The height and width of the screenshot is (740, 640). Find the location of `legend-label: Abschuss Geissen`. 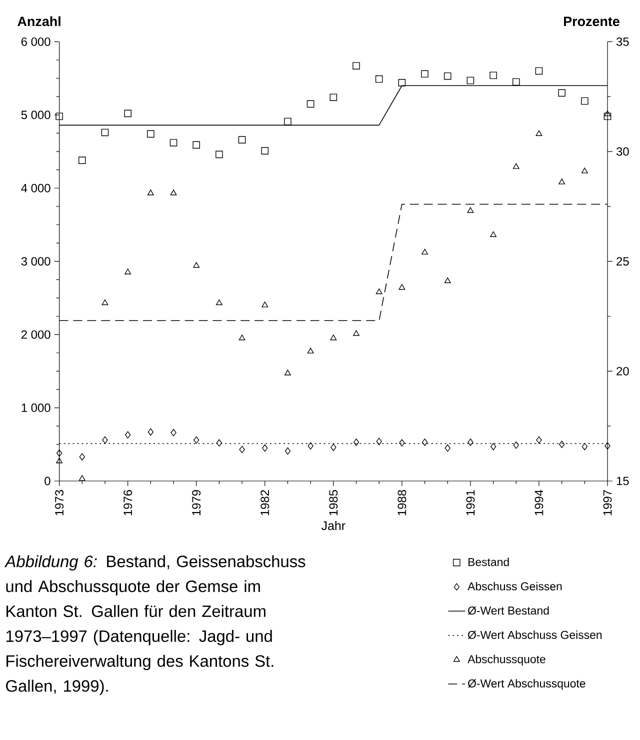

legend-label: Abschuss Geissen is located at coordinates (515, 586).